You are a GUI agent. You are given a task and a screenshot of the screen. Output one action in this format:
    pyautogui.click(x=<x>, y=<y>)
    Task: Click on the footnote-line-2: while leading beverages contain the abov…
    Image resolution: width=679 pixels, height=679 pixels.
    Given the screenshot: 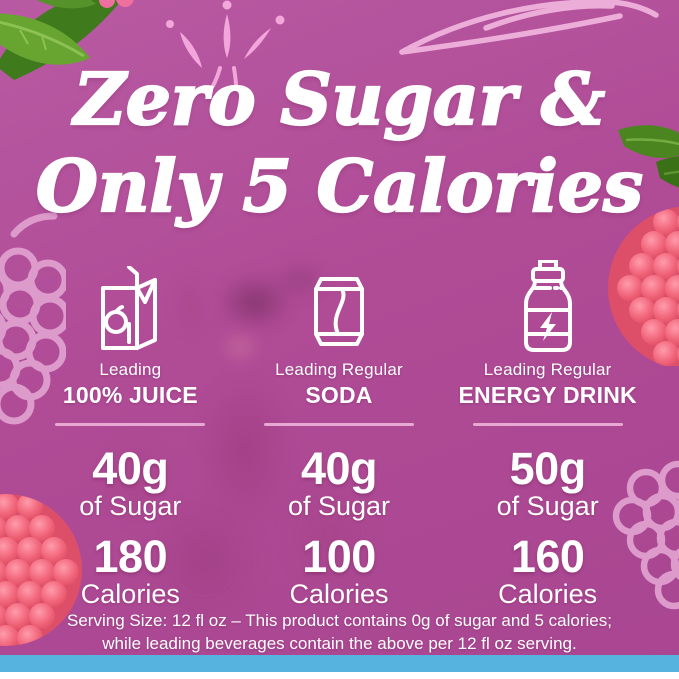 What is the action you would take?
    pyautogui.click(x=339, y=643)
    